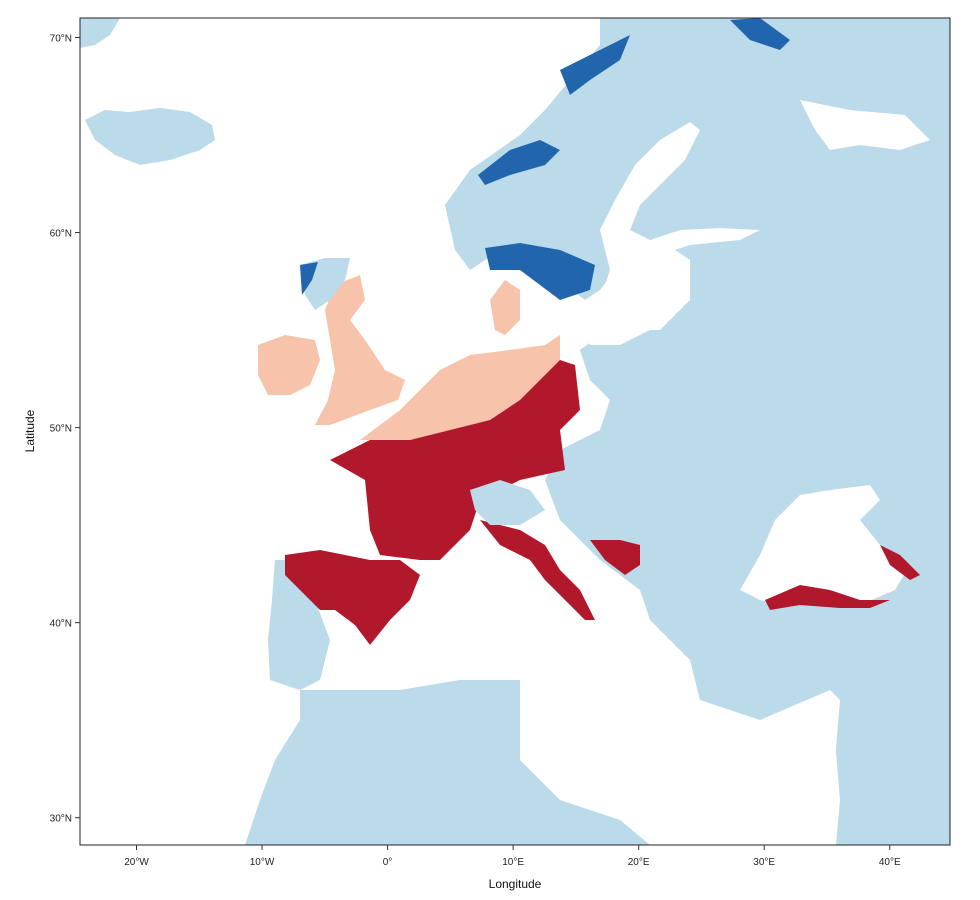  I want to click on region-central-europe, so click(455, 460).